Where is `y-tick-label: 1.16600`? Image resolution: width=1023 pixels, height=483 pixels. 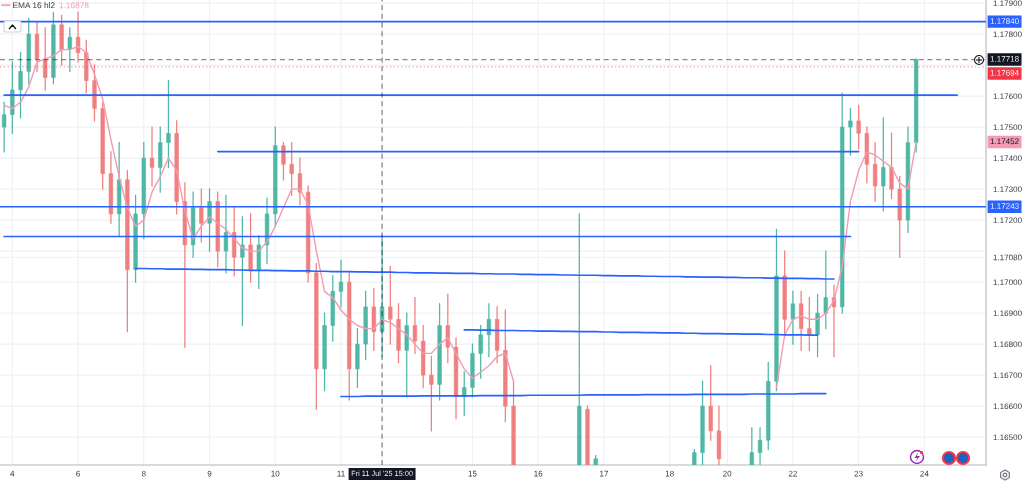 y-tick-label: 1.16600 is located at coordinates (1007, 406).